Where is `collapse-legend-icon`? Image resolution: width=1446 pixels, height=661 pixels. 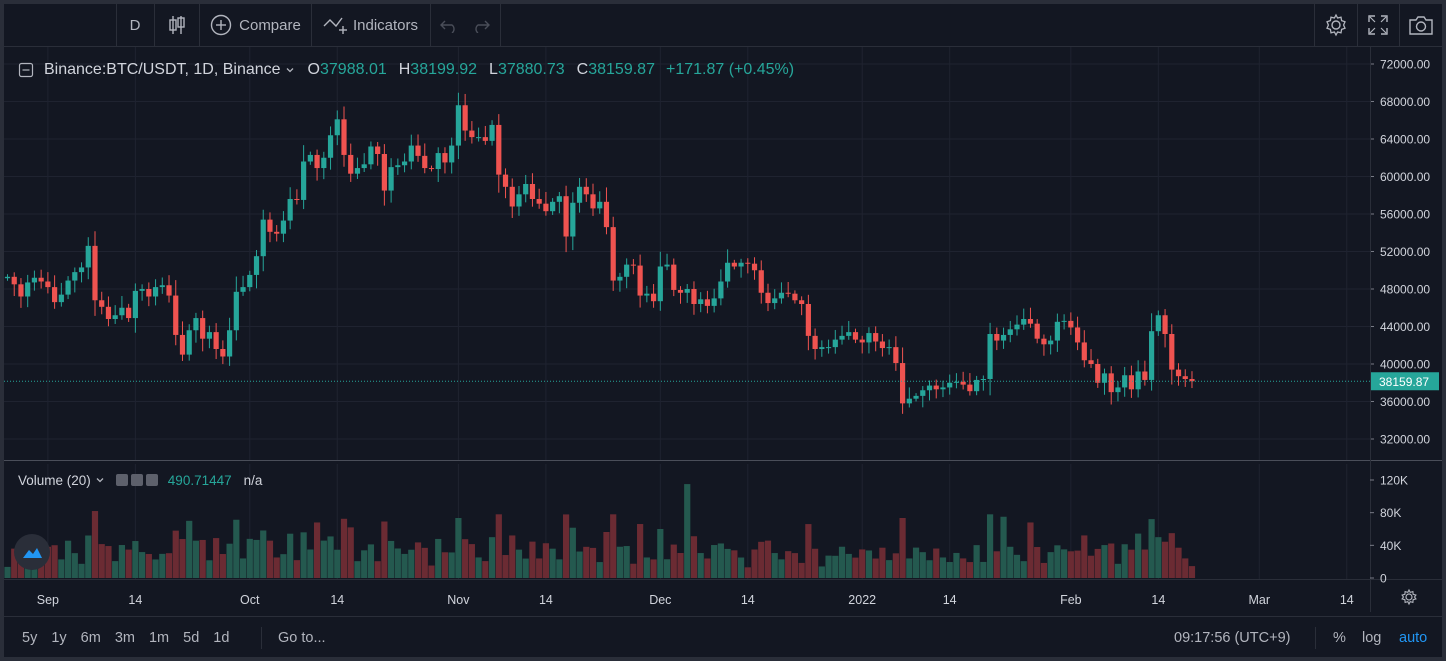 collapse-legend-icon is located at coordinates (26, 70).